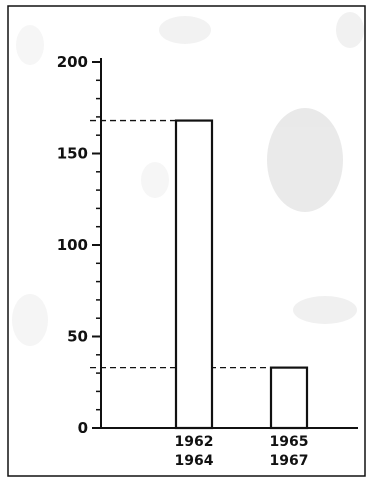 This screenshot has height=483, width=371. What do you see at coordinates (194, 461) in the screenshot?
I see `x-category-label: 1964` at bounding box center [194, 461].